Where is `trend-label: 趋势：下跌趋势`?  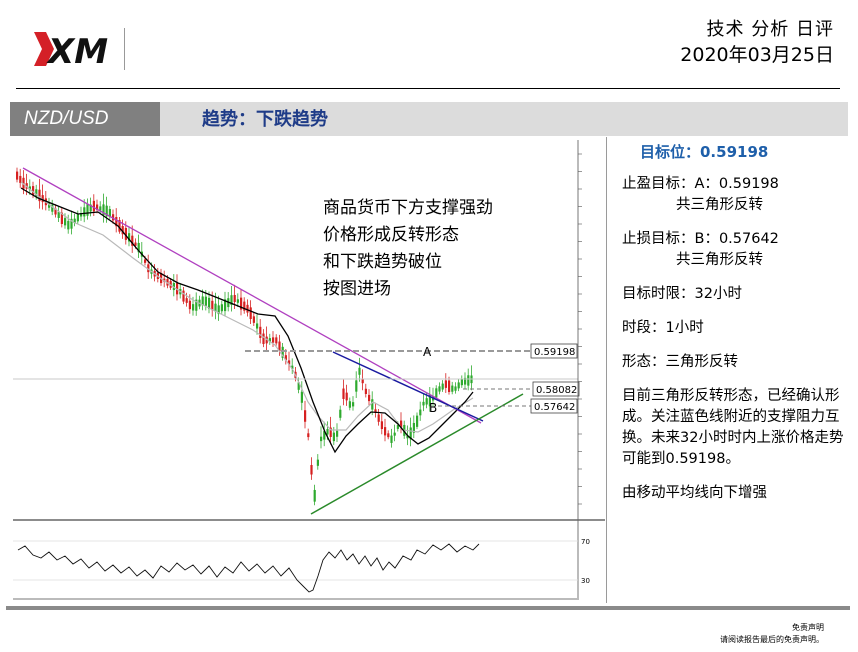
trend-label: 趋势：下跌趋势 is located at coordinates (265, 119).